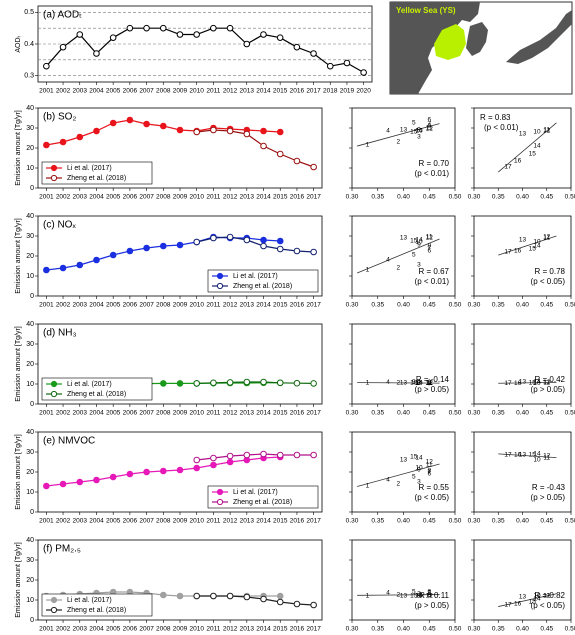 The image size is (575, 635). I want to click on x-tick-label: 2016, so click(297, 413).